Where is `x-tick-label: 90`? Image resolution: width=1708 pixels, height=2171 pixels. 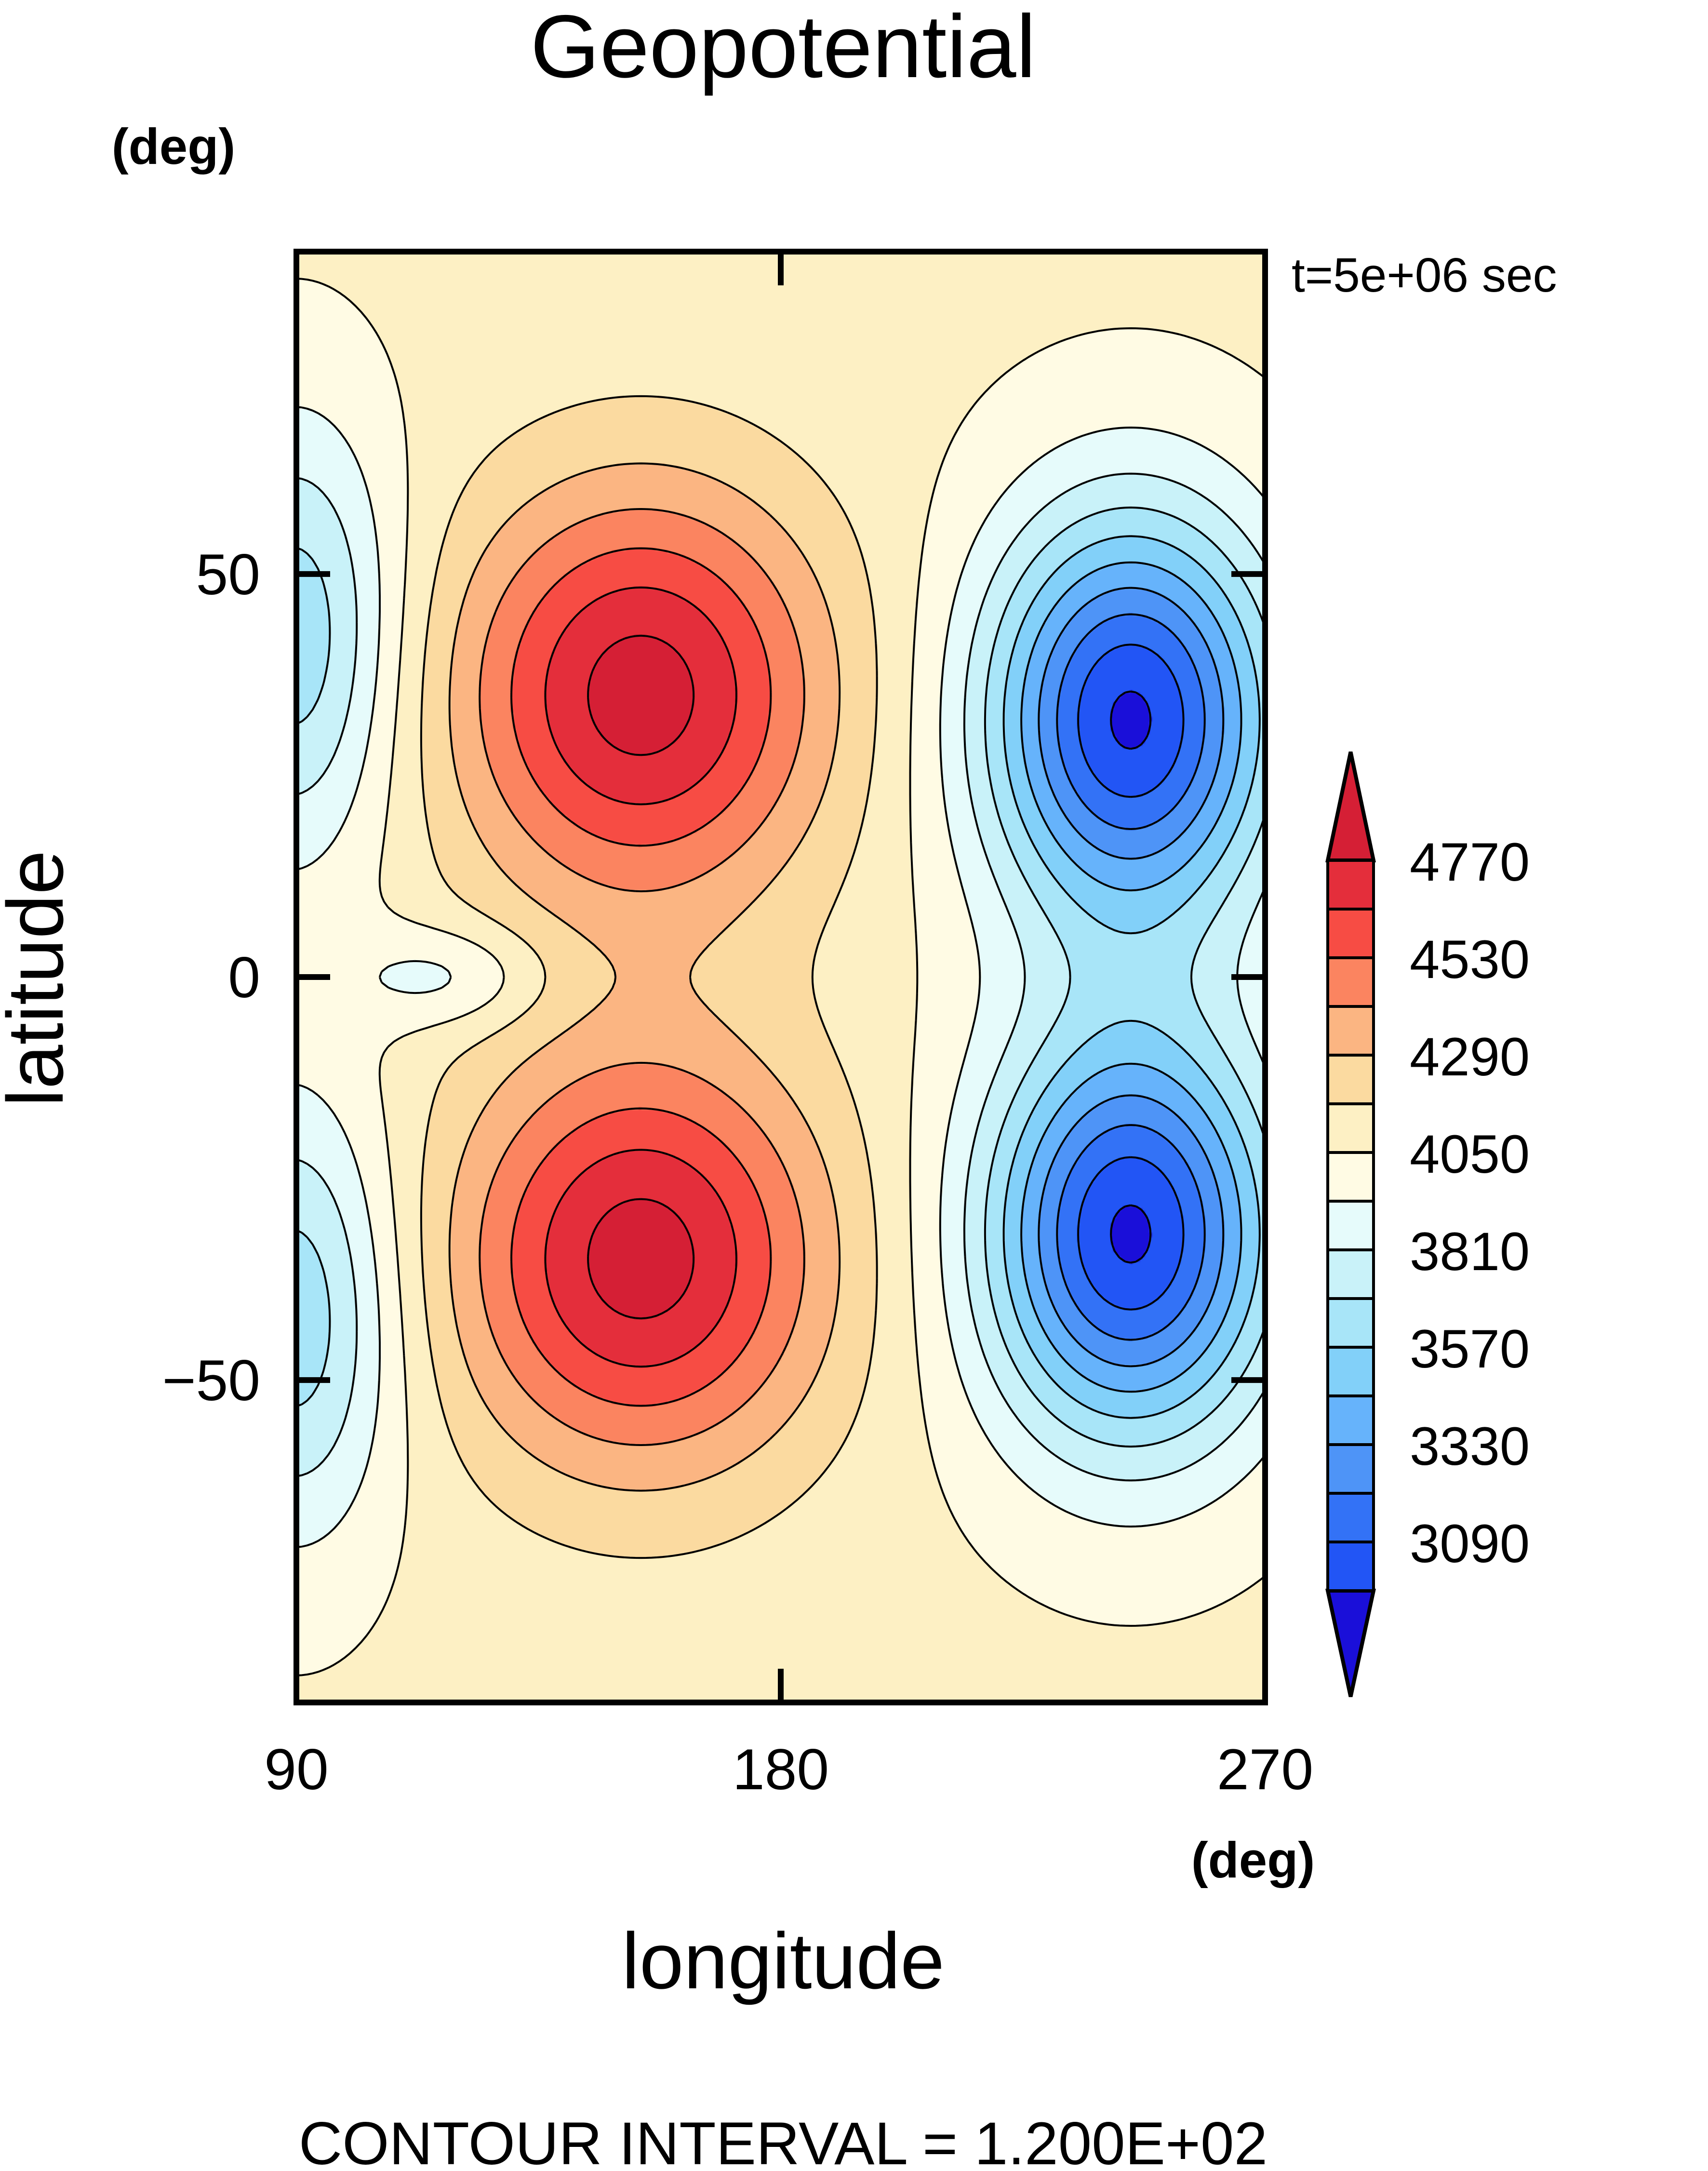
x-tick-label: 90 is located at coordinates (296, 1769).